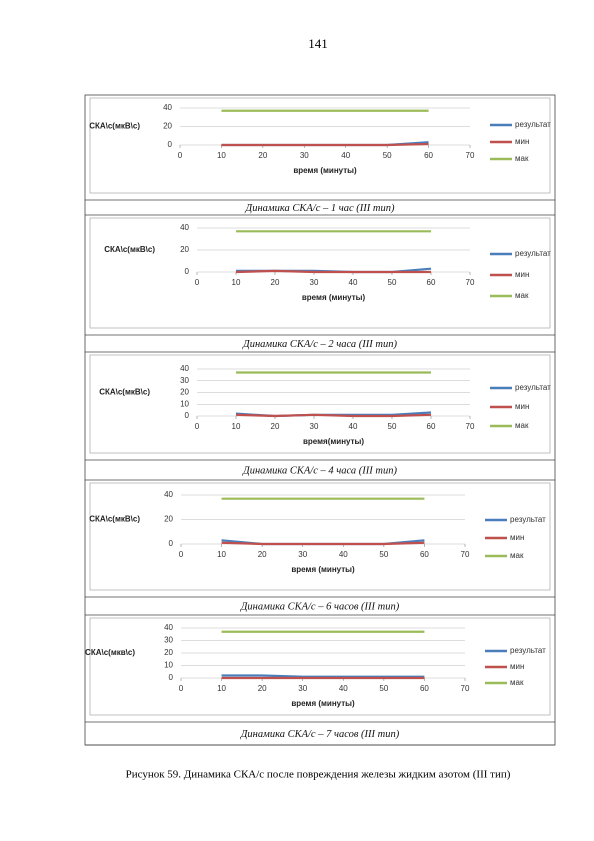 The image size is (594, 841). What do you see at coordinates (320, 606) in the screenshot?
I see `caption: Динамика СКА/с – 6 часов (III тип)` at bounding box center [320, 606].